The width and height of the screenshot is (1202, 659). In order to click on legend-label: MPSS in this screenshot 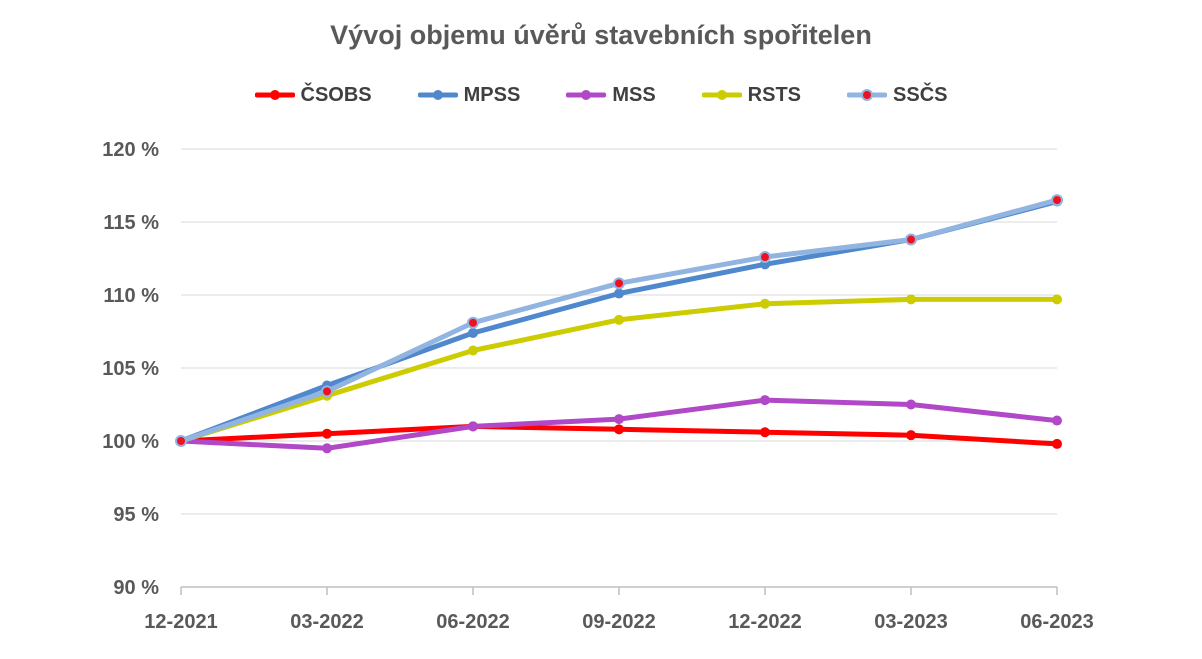, I will do `click(492, 94)`.